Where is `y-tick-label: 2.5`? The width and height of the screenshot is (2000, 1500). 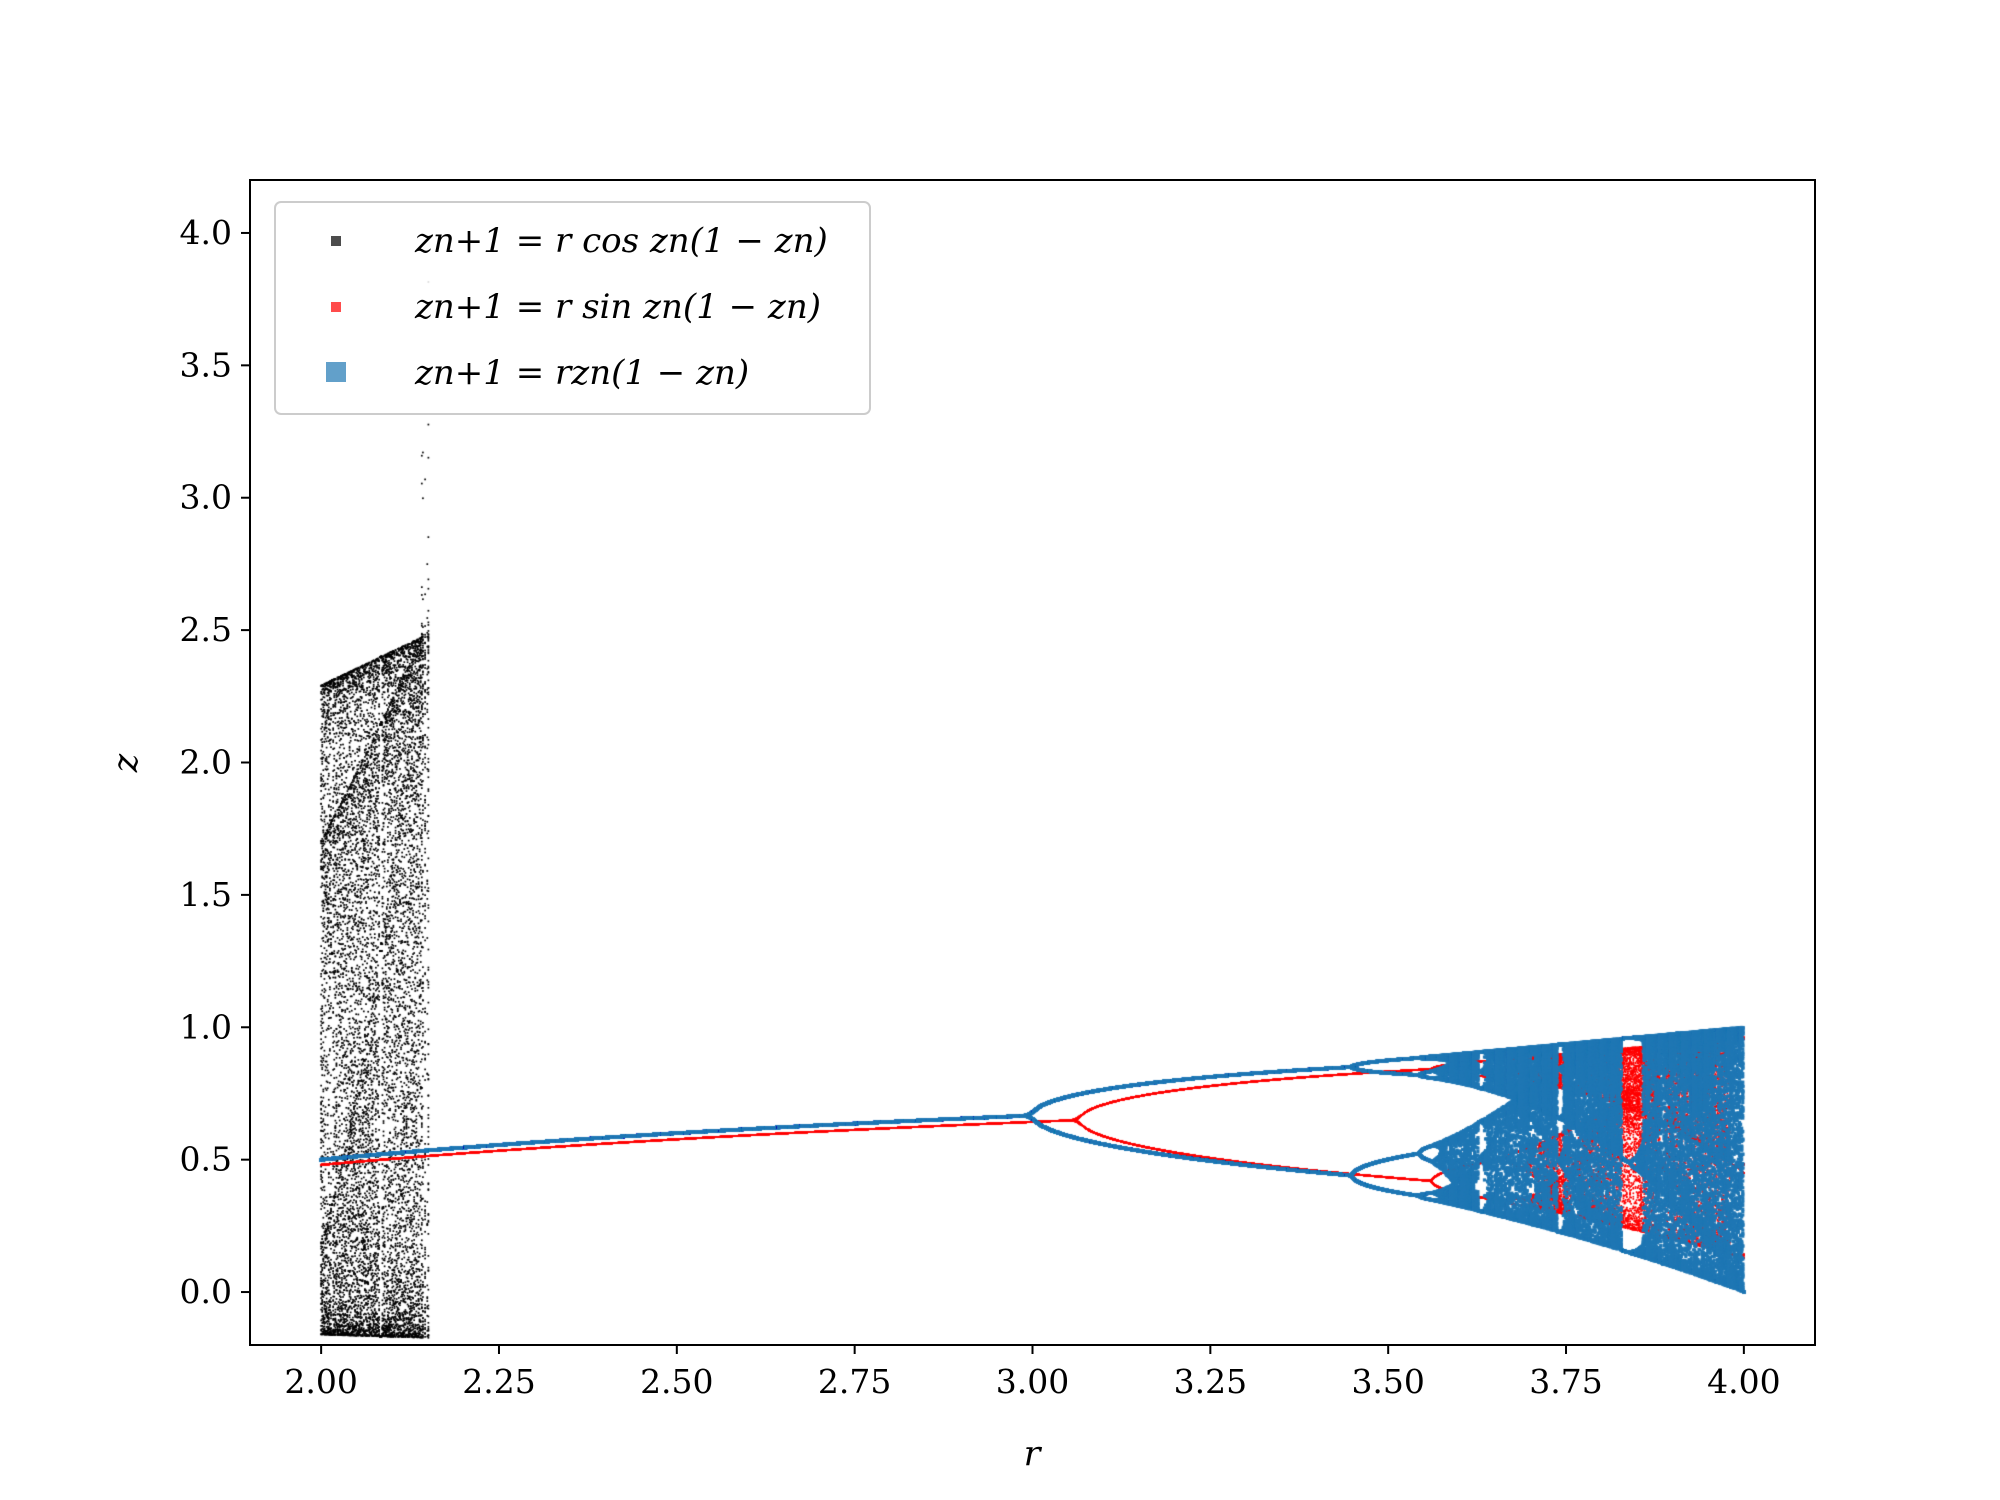
y-tick-label: 2.5 is located at coordinates (206, 629).